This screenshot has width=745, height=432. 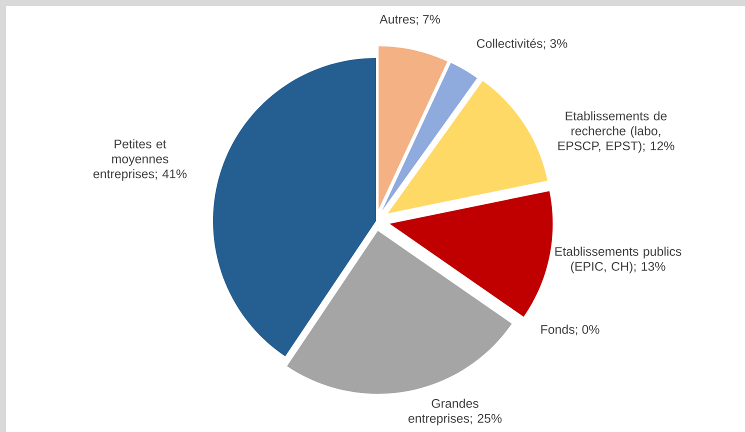 What do you see at coordinates (570, 330) in the screenshot?
I see `category-label: Fonds; 0%` at bounding box center [570, 330].